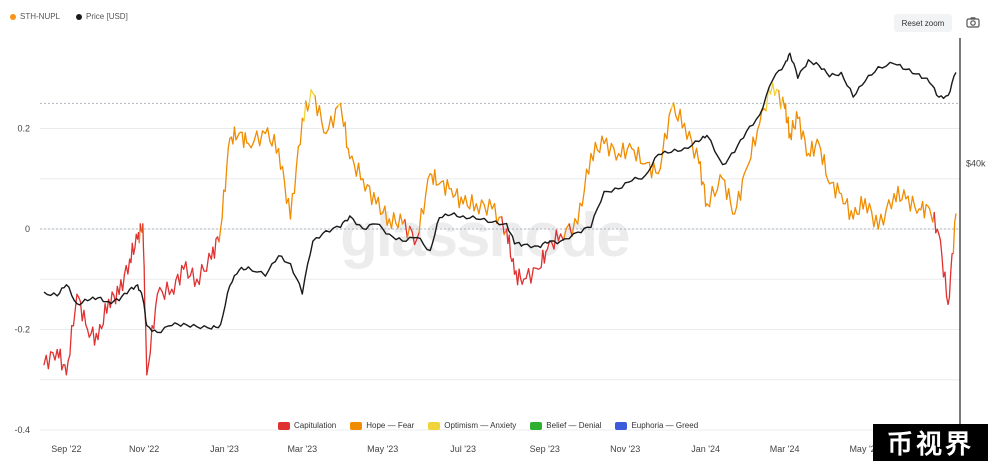  Describe the element at coordinates (27, 229) in the screenshot. I see `y-tick-label: 0` at that location.